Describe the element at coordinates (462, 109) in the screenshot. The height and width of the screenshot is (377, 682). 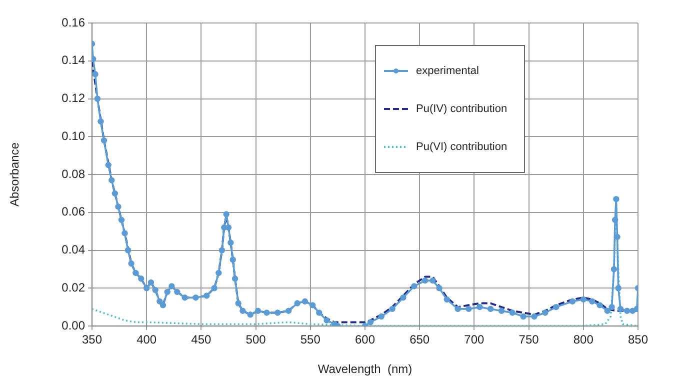
I see `legend-label: Pu(IV) contribution` at that location.